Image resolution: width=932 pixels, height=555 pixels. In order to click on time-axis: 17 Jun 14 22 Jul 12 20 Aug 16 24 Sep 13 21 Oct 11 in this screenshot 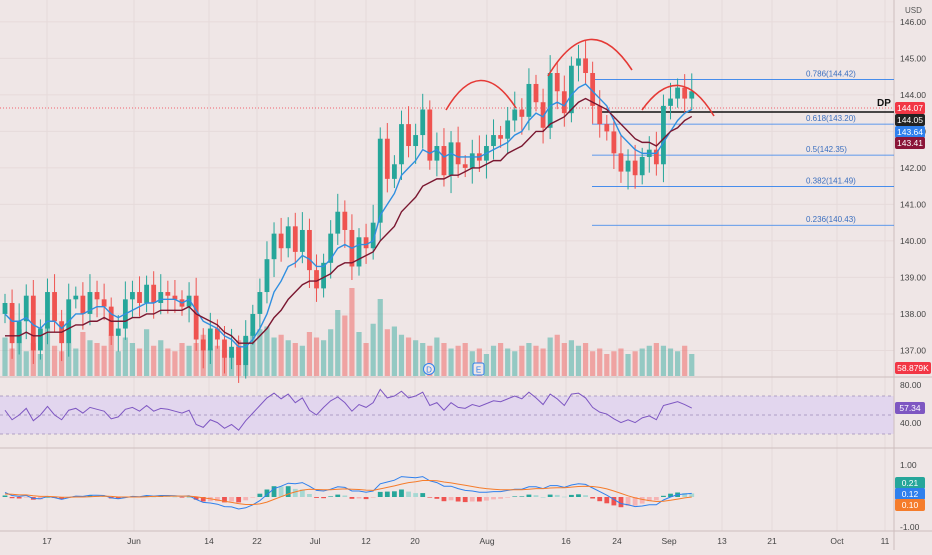, I will do `click(465, 541)`.